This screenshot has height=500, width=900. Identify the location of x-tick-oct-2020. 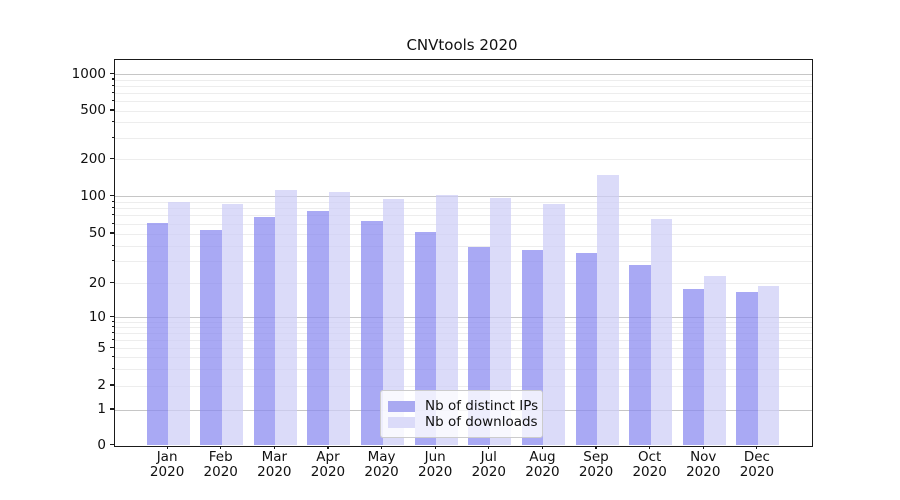
(650, 447).